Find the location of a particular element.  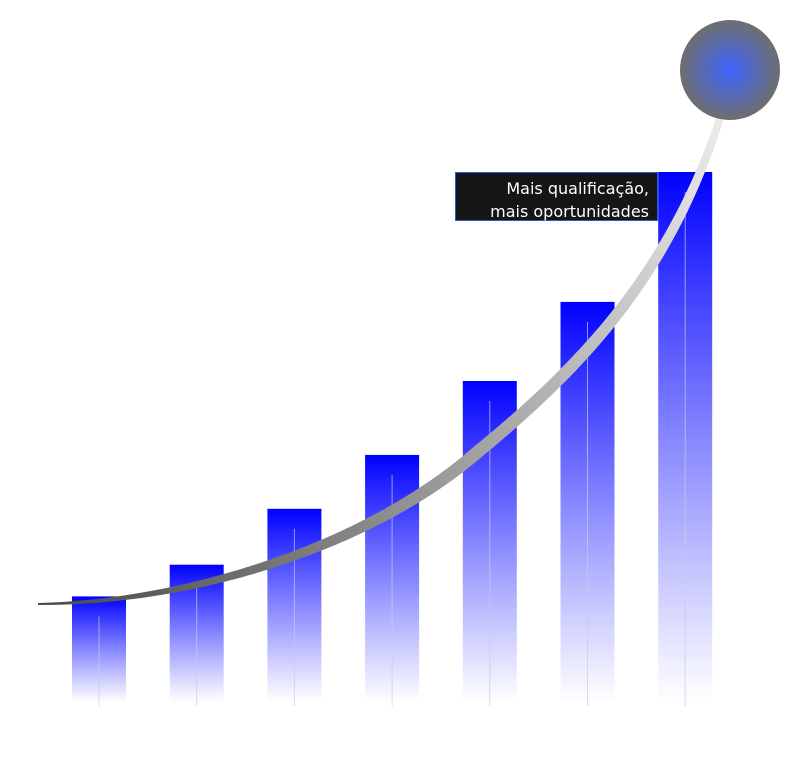

annotation-line-2: mais oportunidades is located at coordinates (569, 211).